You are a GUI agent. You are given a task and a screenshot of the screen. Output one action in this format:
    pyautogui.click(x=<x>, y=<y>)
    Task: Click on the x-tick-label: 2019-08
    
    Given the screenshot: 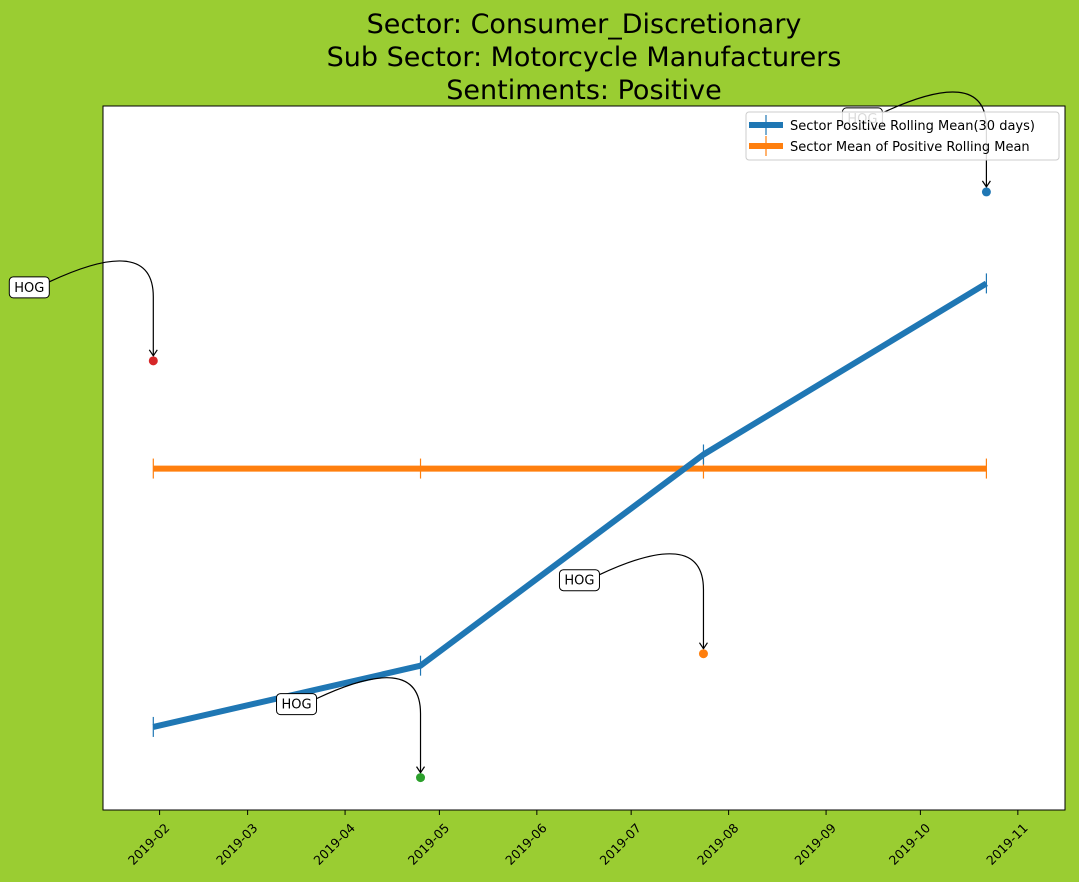 What is the action you would take?
    pyautogui.click(x=718, y=844)
    